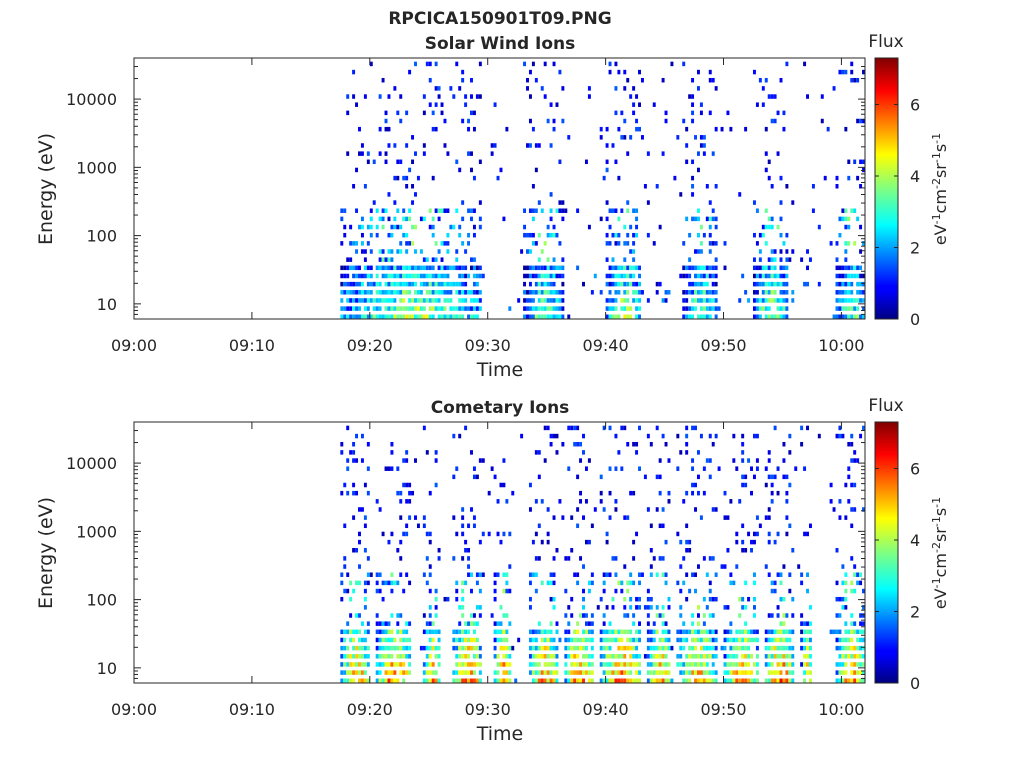  Describe the element at coordinates (488, 345) in the screenshot. I see `x-tick-label: 09:30` at that location.